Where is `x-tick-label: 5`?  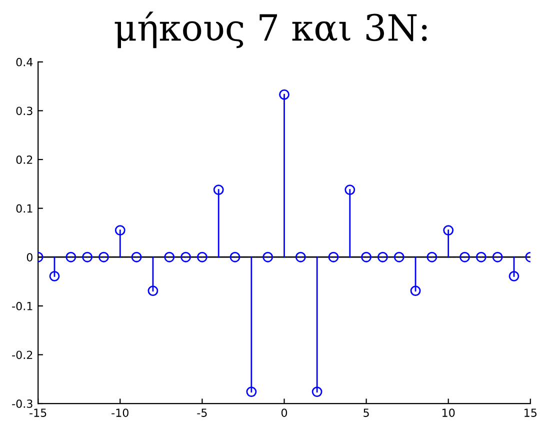
x-tick-label: 5 is located at coordinates (366, 412).